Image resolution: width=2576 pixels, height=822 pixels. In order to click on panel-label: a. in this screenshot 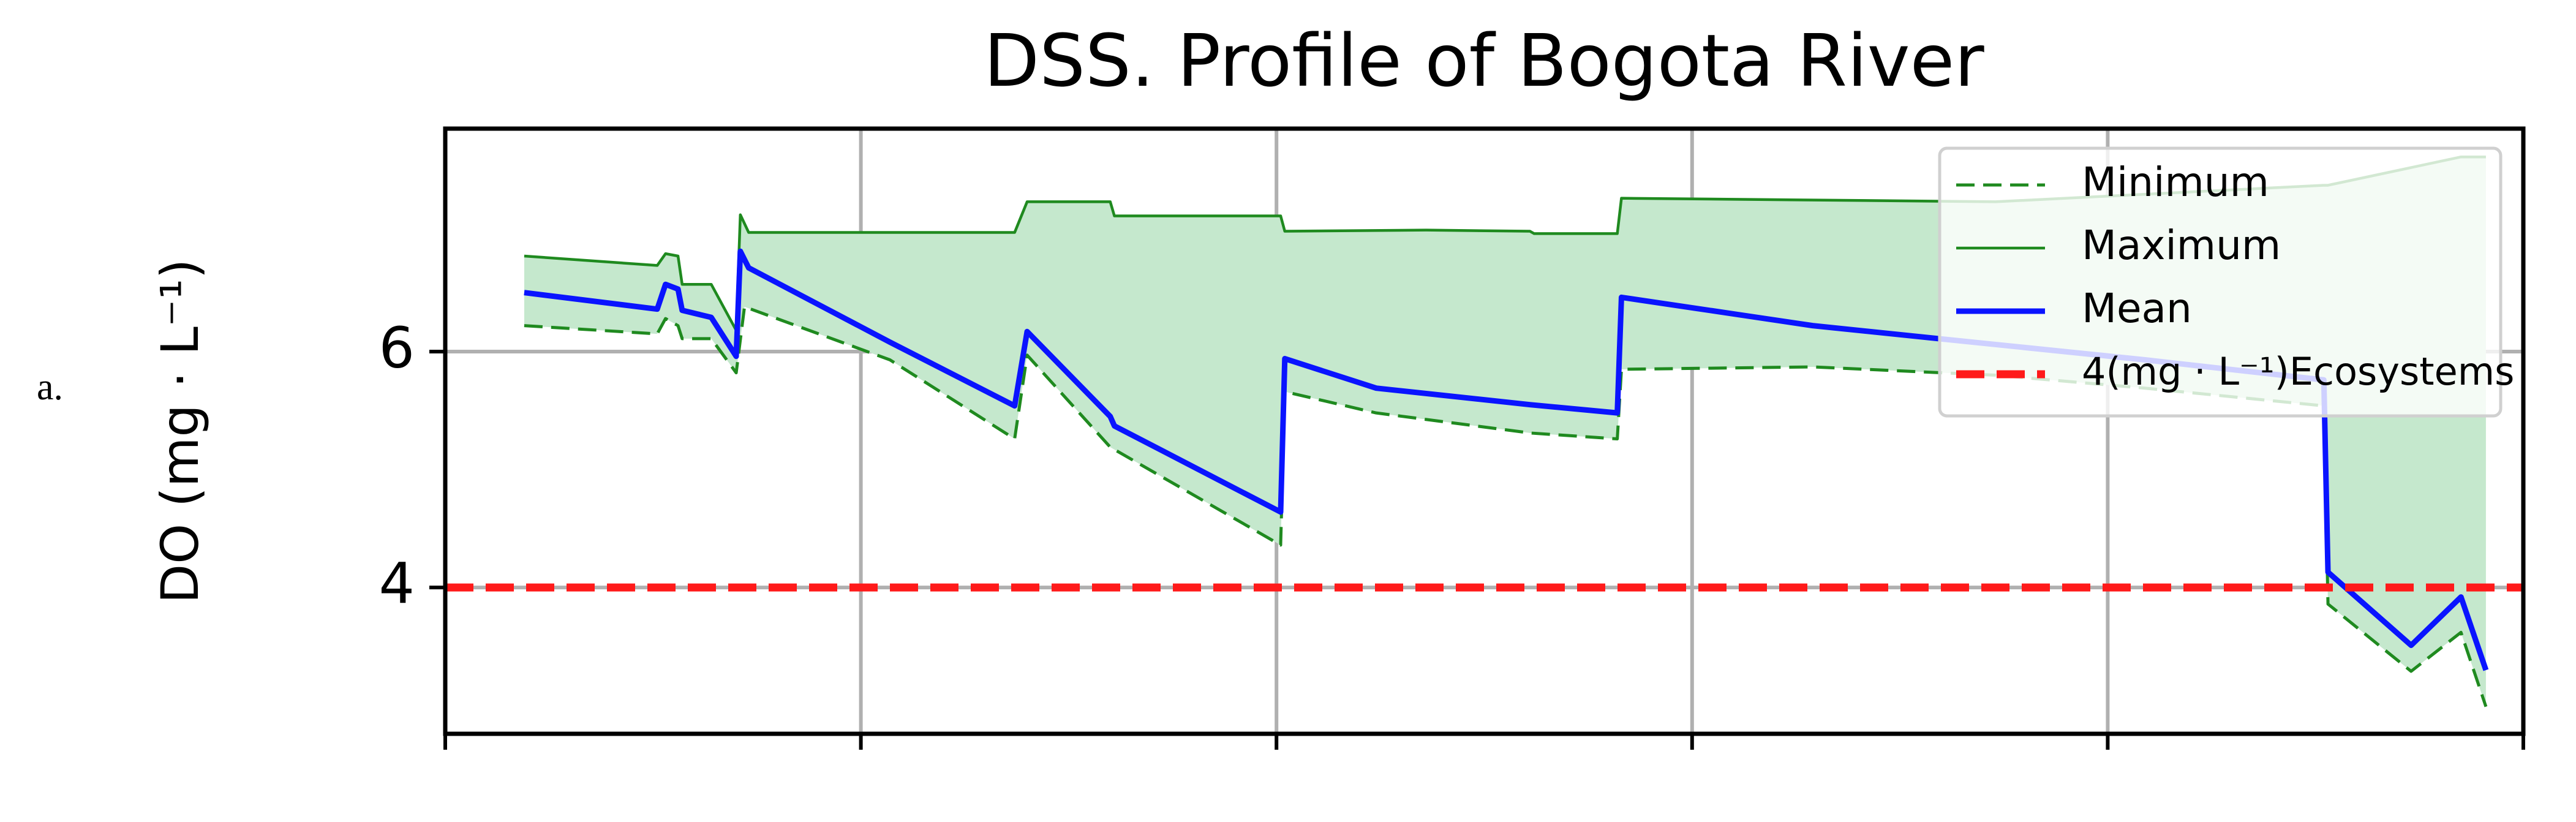, I will do `click(50, 387)`.